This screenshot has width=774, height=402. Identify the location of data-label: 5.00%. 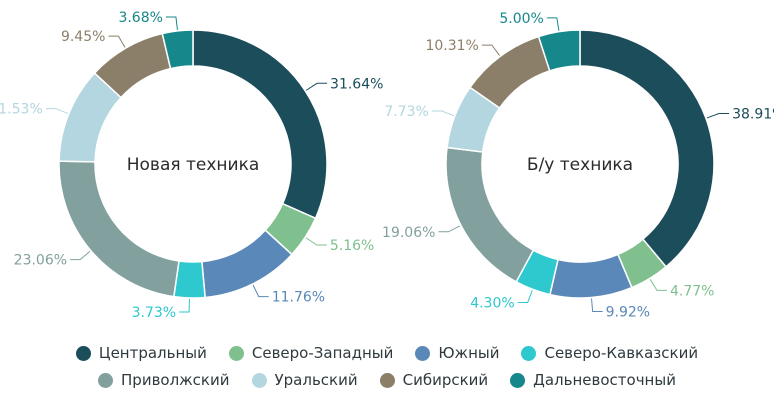
(521, 19).